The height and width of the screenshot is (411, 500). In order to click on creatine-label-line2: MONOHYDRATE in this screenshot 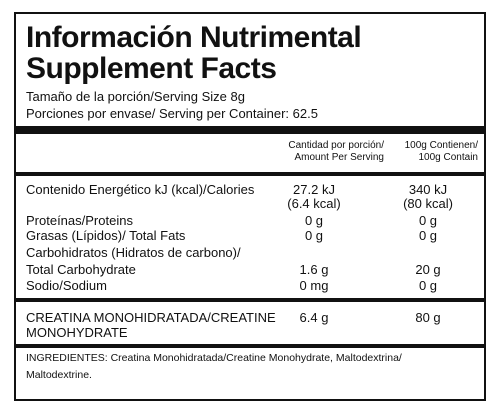, I will do `click(77, 332)`.